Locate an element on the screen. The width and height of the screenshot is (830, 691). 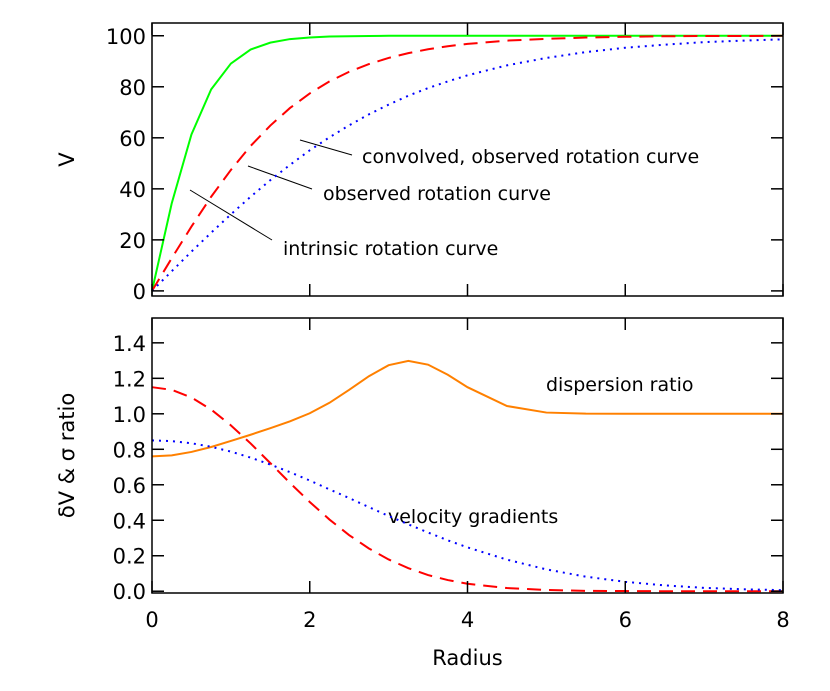
x-axis-label: Radius is located at coordinates (467, 658).